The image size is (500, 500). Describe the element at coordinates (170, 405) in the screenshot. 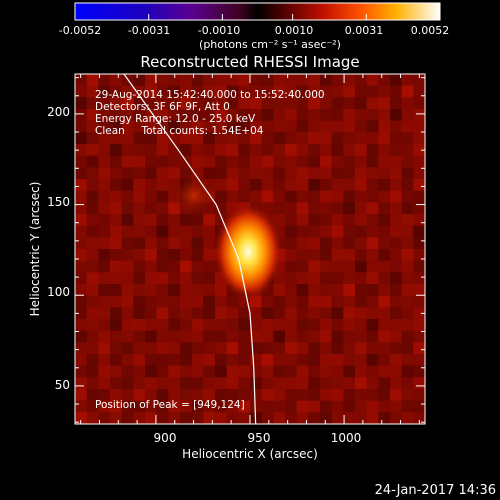

I see `peak-position-label: Position of Peak = [949,124]` at that location.